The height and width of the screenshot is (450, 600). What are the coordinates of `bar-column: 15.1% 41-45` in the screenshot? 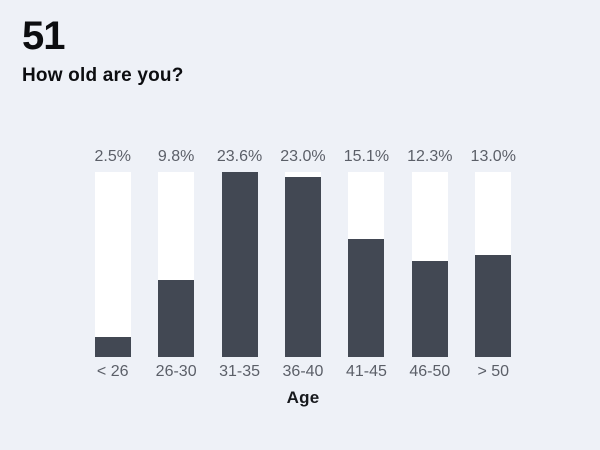 It's located at (366, 264).